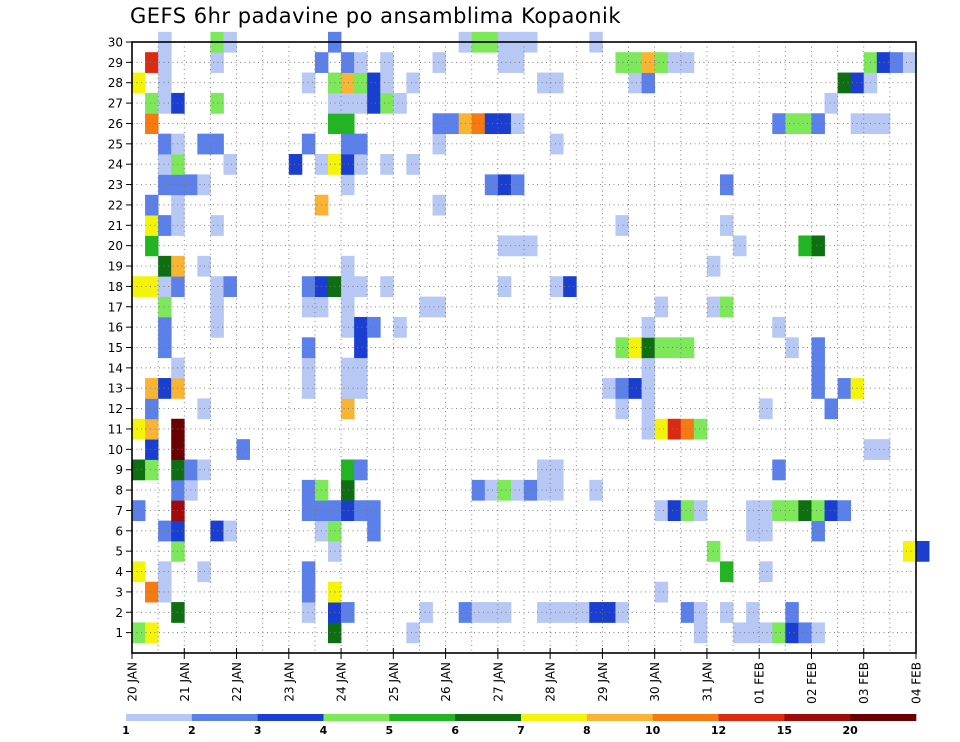  What do you see at coordinates (115, 226) in the screenshot?
I see `y-tick-label: 21` at bounding box center [115, 226].